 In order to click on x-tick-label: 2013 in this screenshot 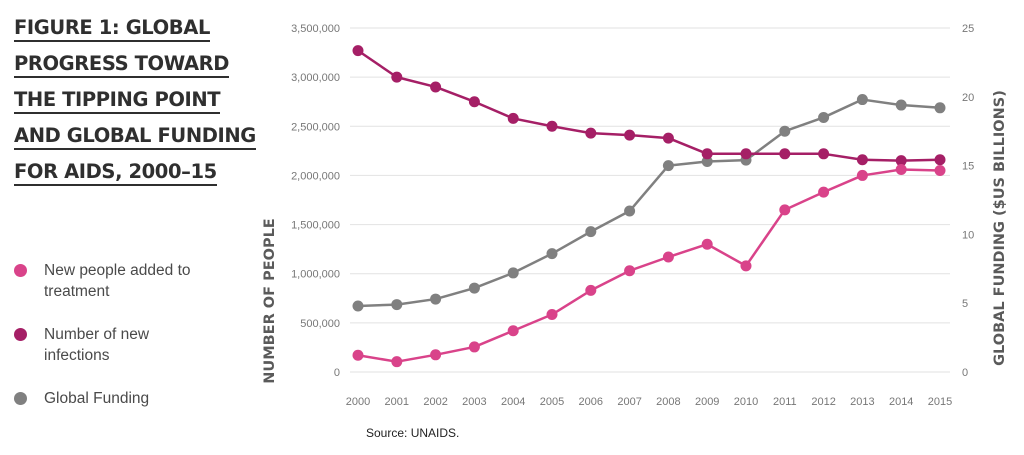, I will do `click(862, 402)`.